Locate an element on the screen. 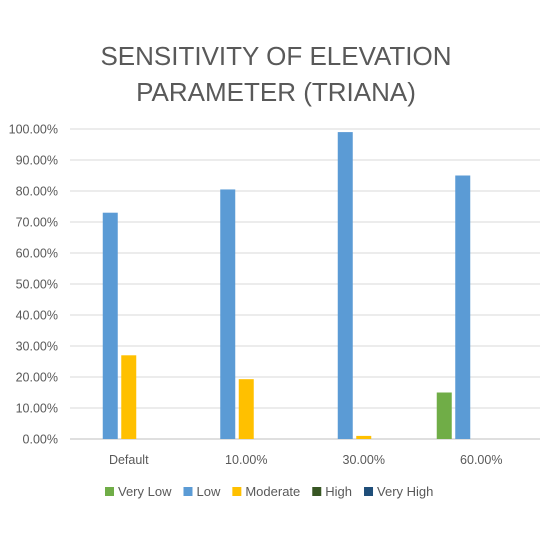  chart-title-line-1: SENSITIVITY OF ELEVATION is located at coordinates (275, 56).